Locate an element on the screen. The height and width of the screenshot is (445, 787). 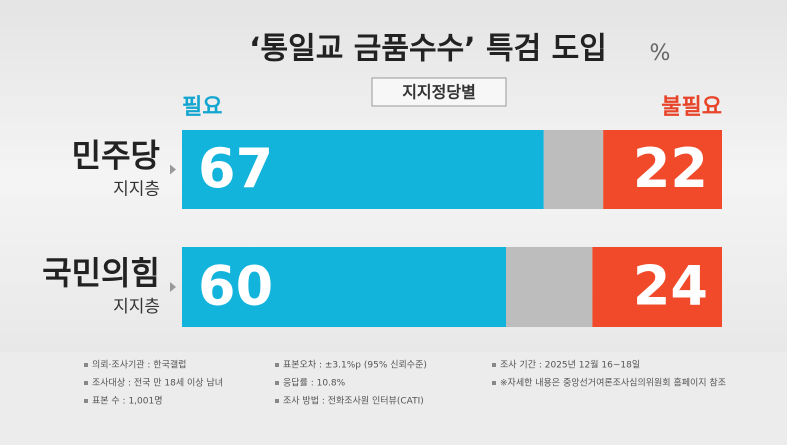
chart-title: ‘통일교 금품수수’ 특검 도입 is located at coordinates (428, 49).